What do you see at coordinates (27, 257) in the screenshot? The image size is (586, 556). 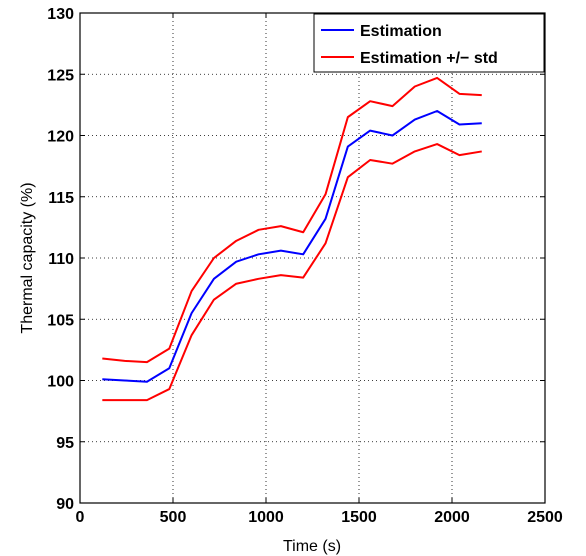 I see `y-axis-label: Thermal capacity (%)` at bounding box center [27, 257].